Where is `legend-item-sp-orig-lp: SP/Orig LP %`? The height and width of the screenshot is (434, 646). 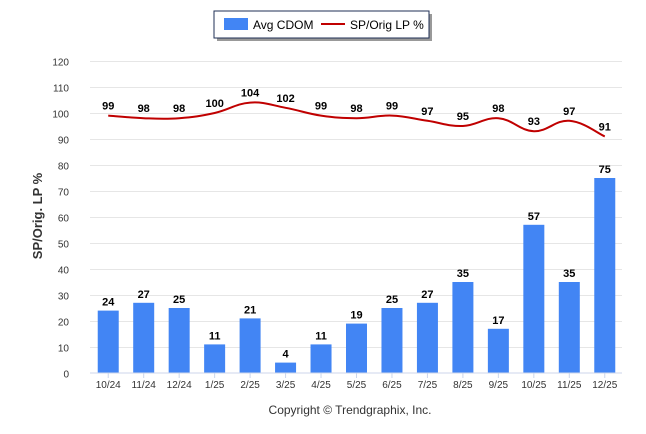
legend-item-sp-orig-lp: SP/Orig LP % is located at coordinates (372, 25).